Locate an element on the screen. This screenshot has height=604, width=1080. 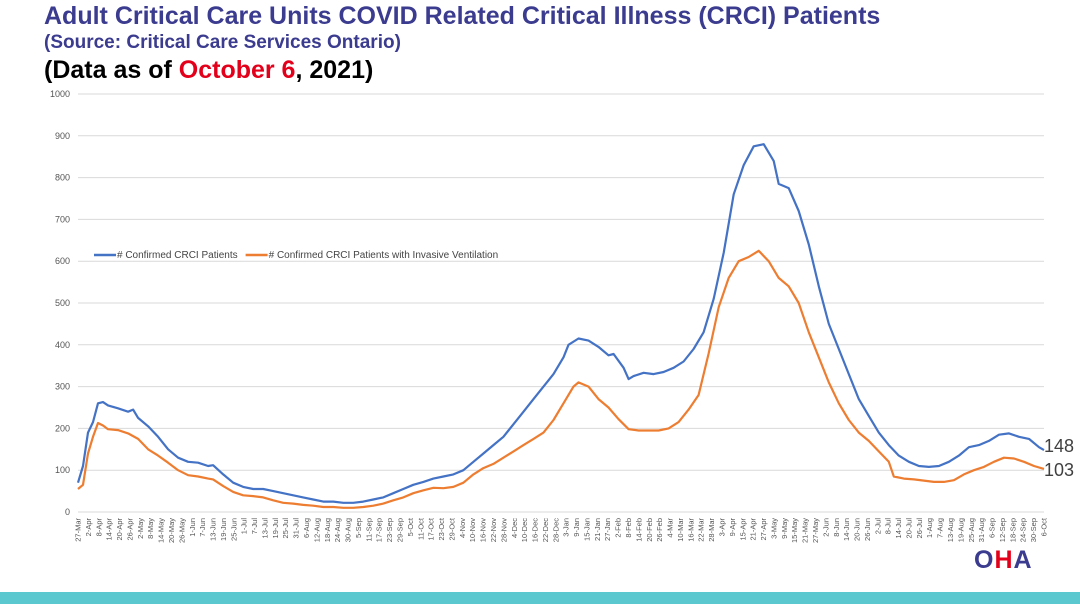
data-date: (Data as of October 6, 2021) is located at coordinates (208, 70).